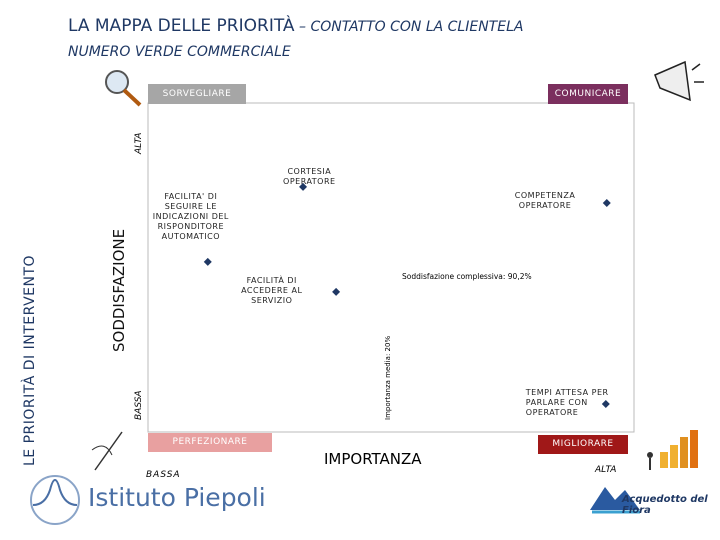  What do you see at coordinates (123, 88) in the screenshot?
I see `magnifier-icon` at bounding box center [123, 88].